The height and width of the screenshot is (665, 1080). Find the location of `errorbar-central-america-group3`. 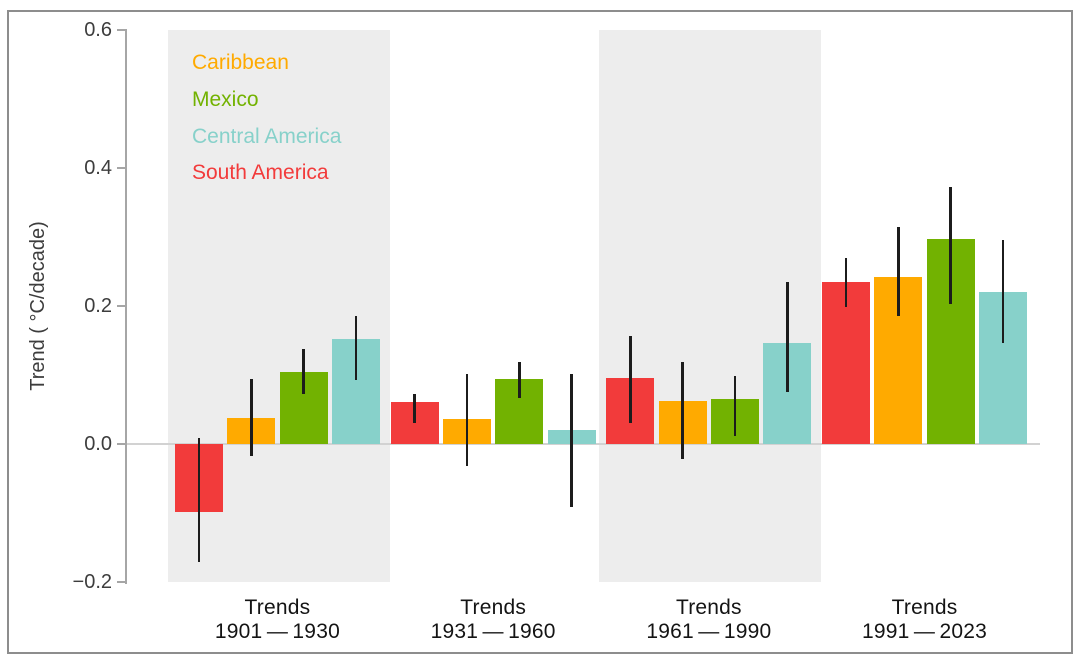

errorbar-central-america-group3 is located at coordinates (787, 337).